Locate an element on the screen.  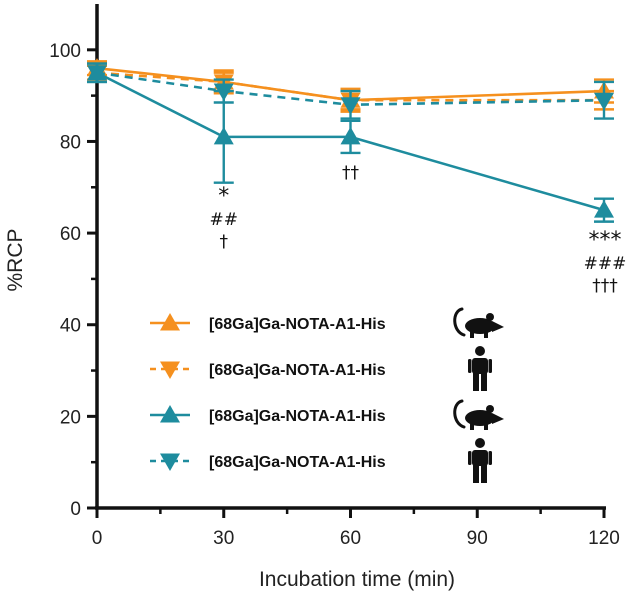
legend-item-3: [68Ga]Ga-NOTA-A1-His is located at coordinates (327, 414).